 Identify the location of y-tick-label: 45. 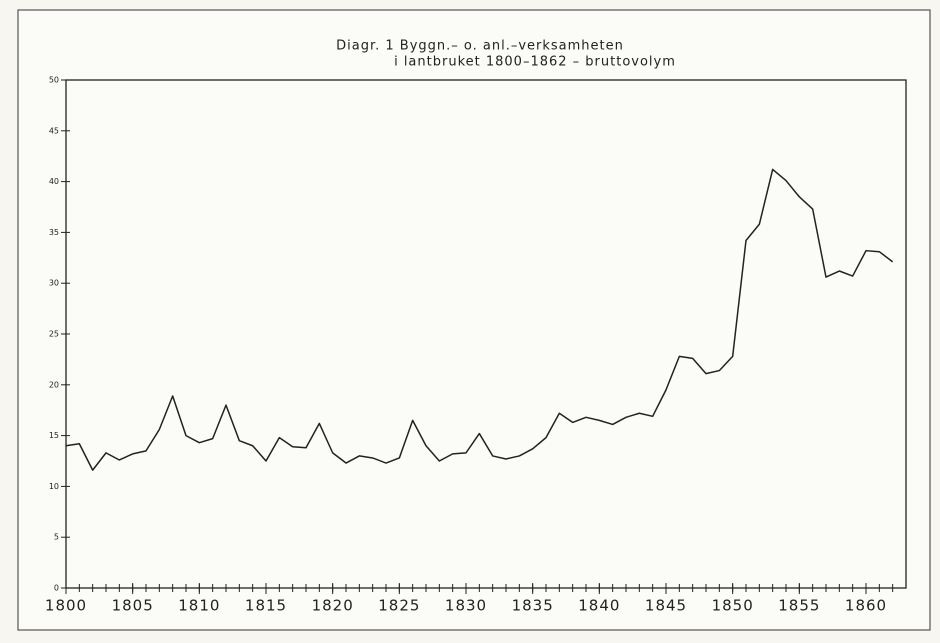
(54, 130).